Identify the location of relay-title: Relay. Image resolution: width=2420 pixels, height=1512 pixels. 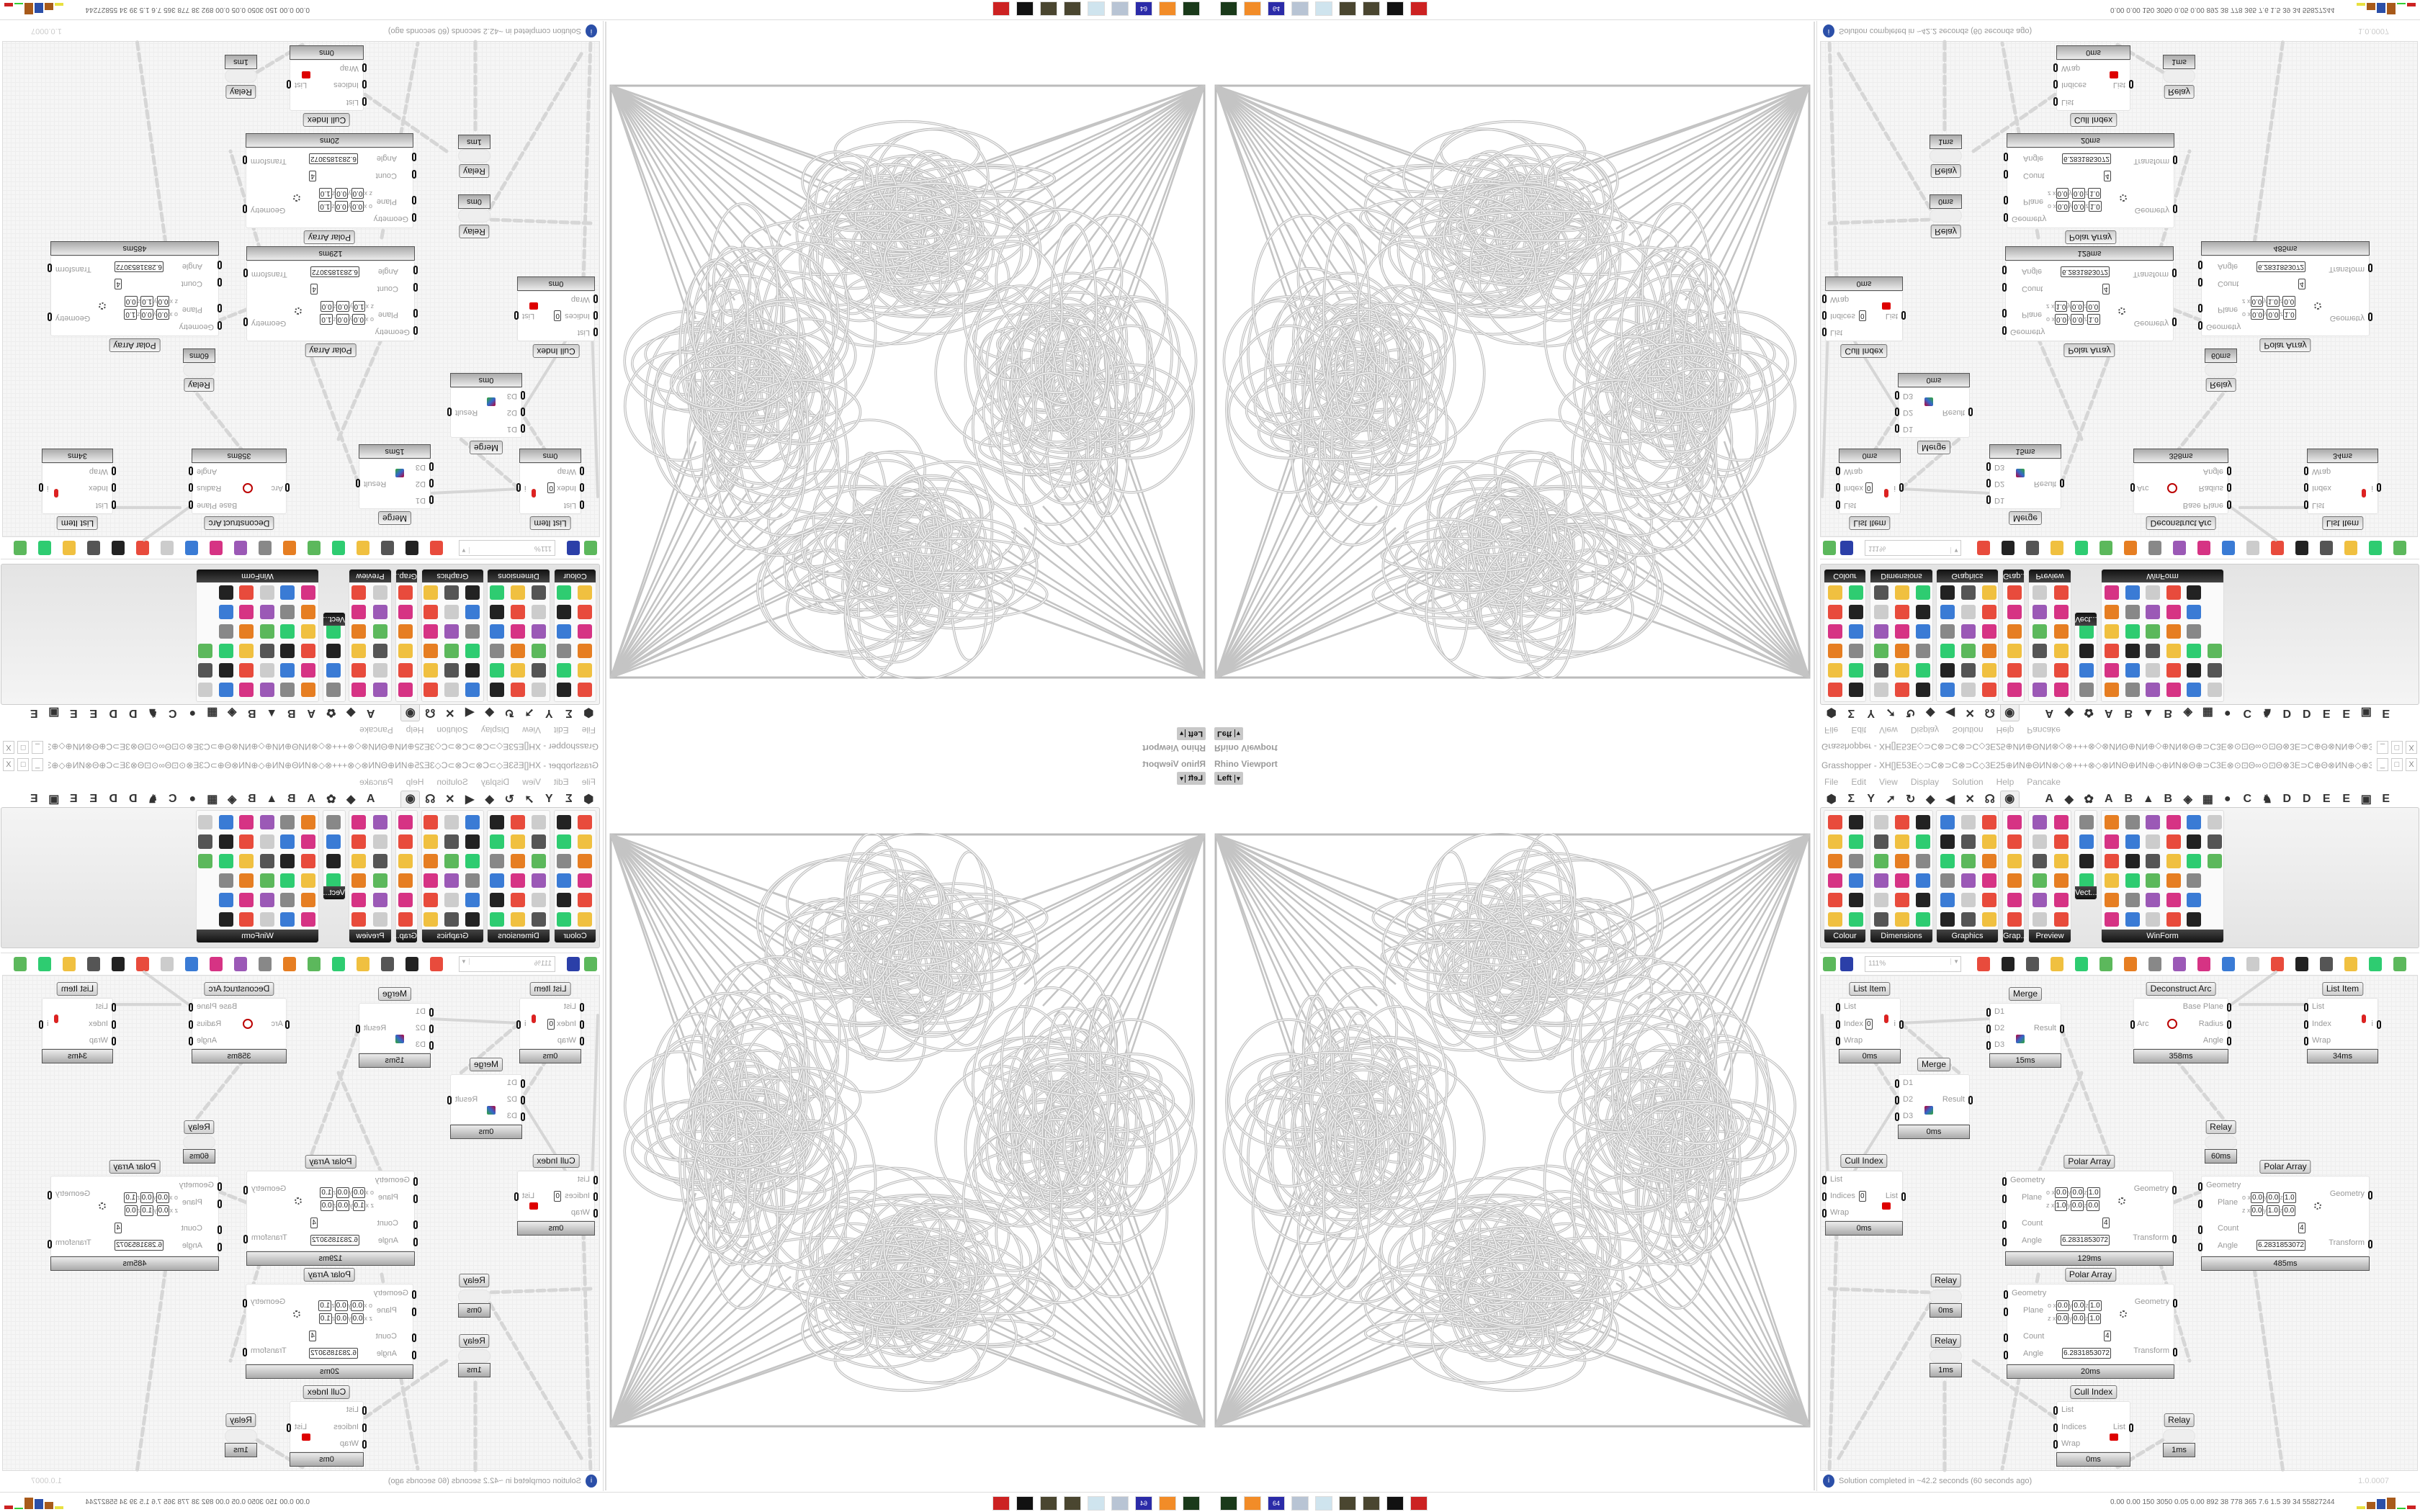
(1945, 231).